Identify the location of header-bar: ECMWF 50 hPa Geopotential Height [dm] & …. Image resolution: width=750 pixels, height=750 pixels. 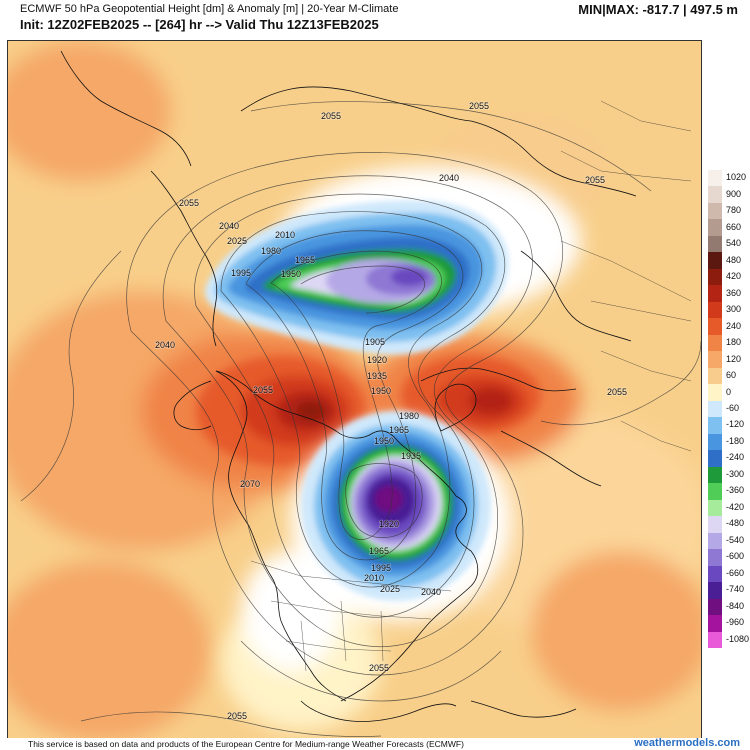
(375, 19).